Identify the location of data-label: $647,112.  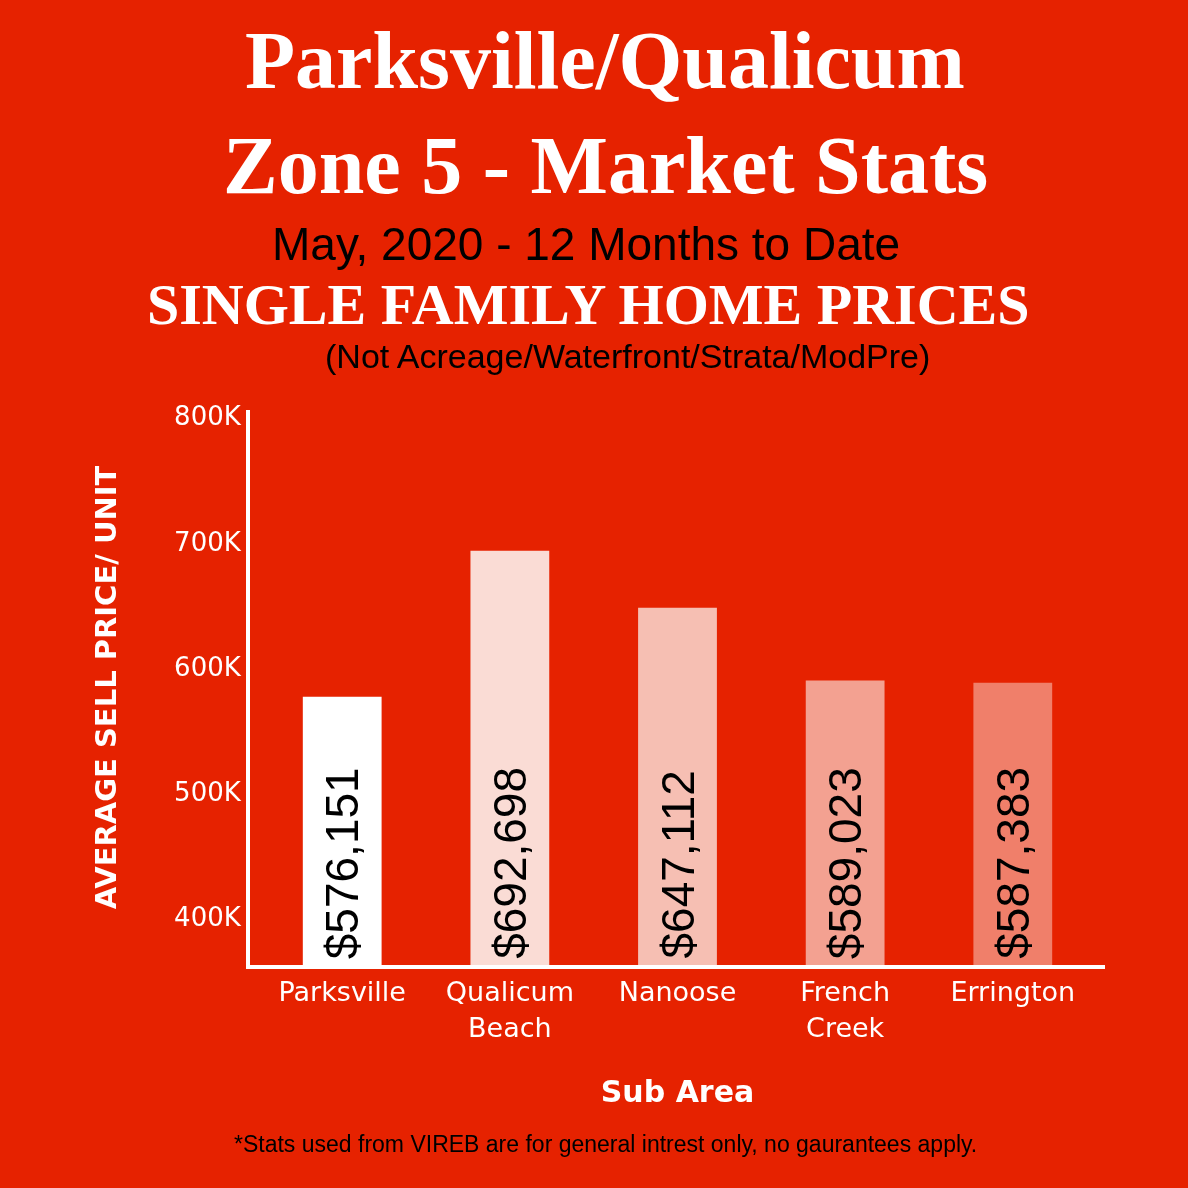
(677, 864).